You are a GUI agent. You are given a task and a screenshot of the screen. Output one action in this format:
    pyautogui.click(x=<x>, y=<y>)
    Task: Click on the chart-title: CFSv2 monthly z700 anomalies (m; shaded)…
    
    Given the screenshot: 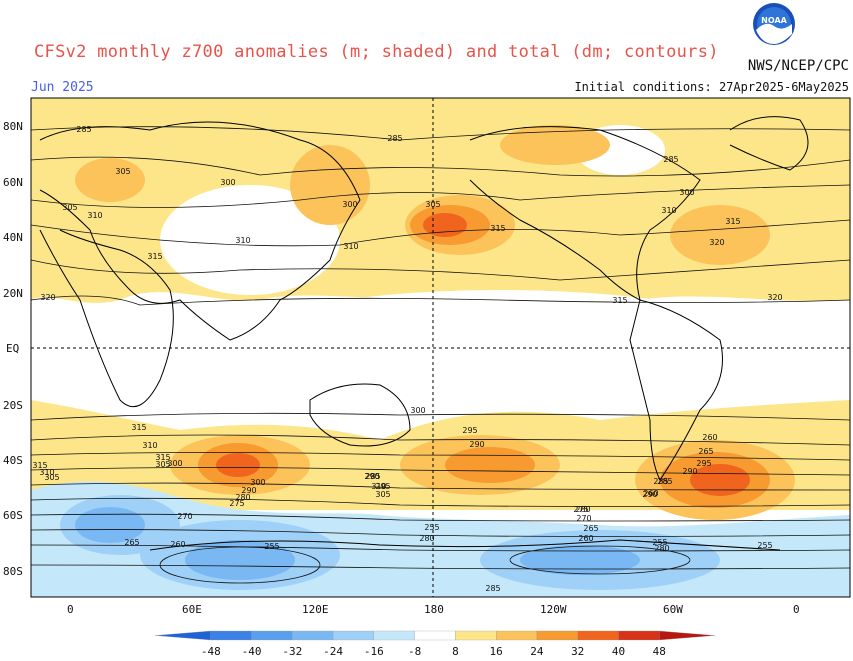 What is the action you would take?
    pyautogui.click(x=376, y=52)
    